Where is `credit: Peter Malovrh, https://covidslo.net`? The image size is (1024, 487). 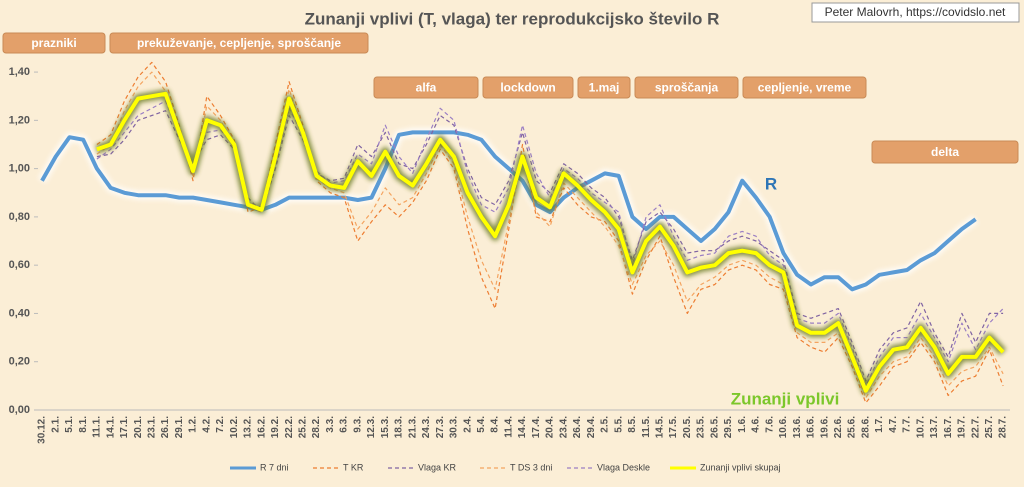
credit: Peter Malovrh, https://covidslo.net is located at coordinates (915, 12).